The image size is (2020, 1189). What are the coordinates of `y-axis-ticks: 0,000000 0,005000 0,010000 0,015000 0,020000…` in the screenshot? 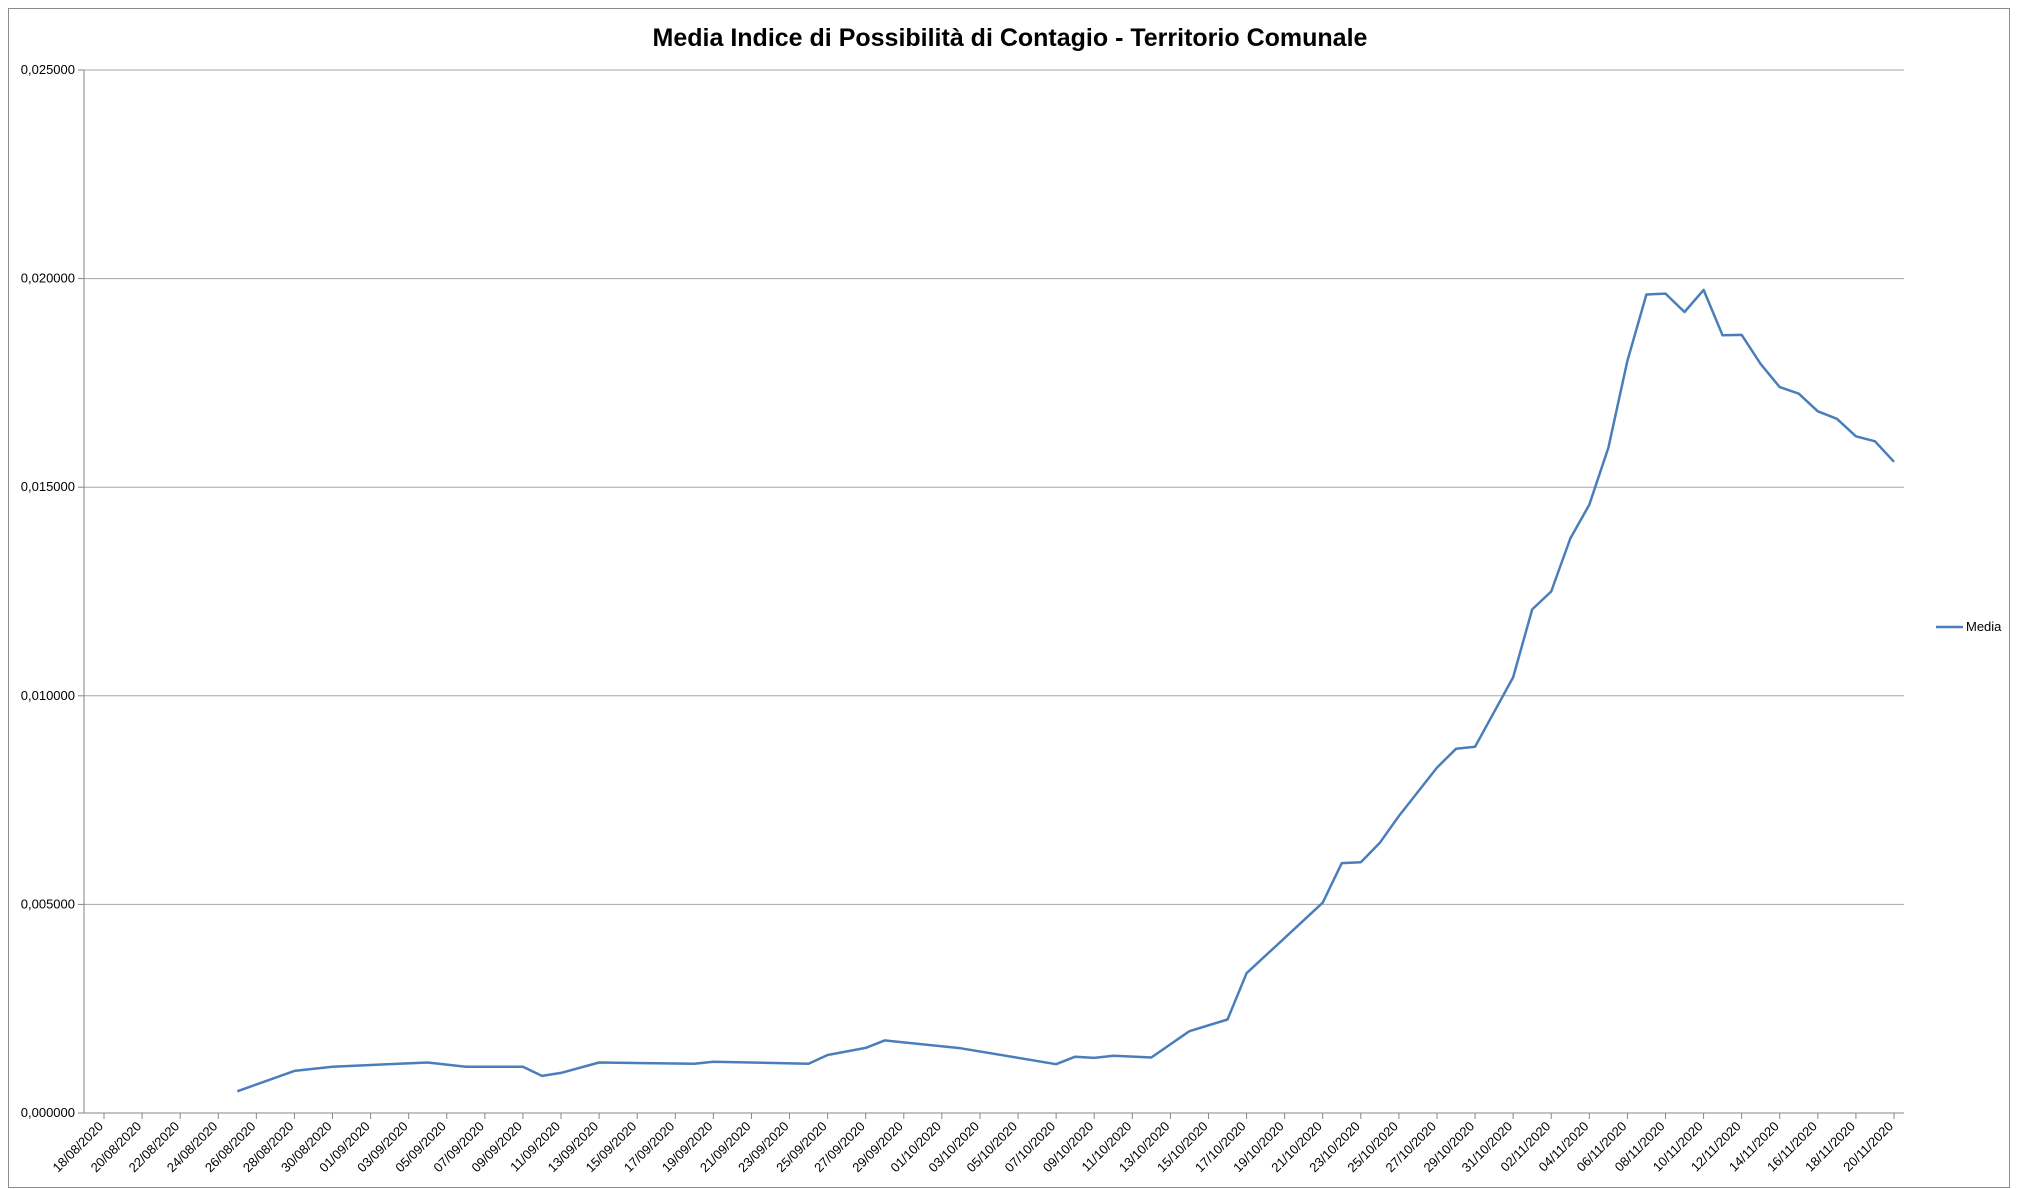 It's located at (52, 591).